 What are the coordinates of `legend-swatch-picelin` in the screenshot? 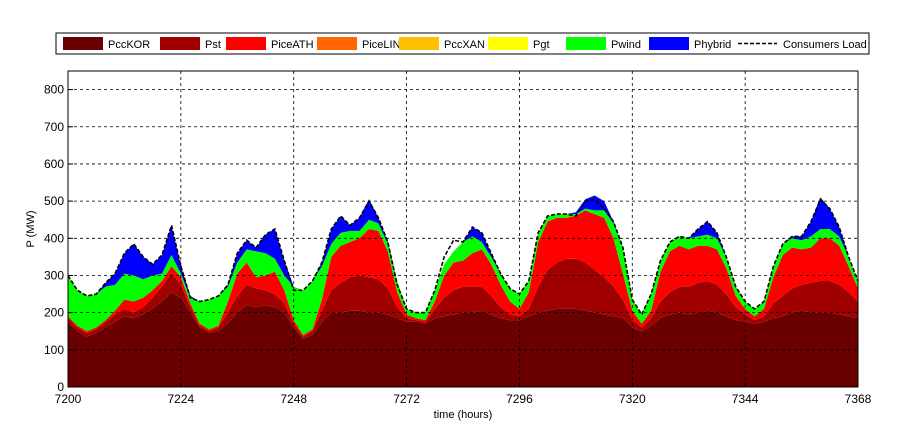 It's located at (337, 43).